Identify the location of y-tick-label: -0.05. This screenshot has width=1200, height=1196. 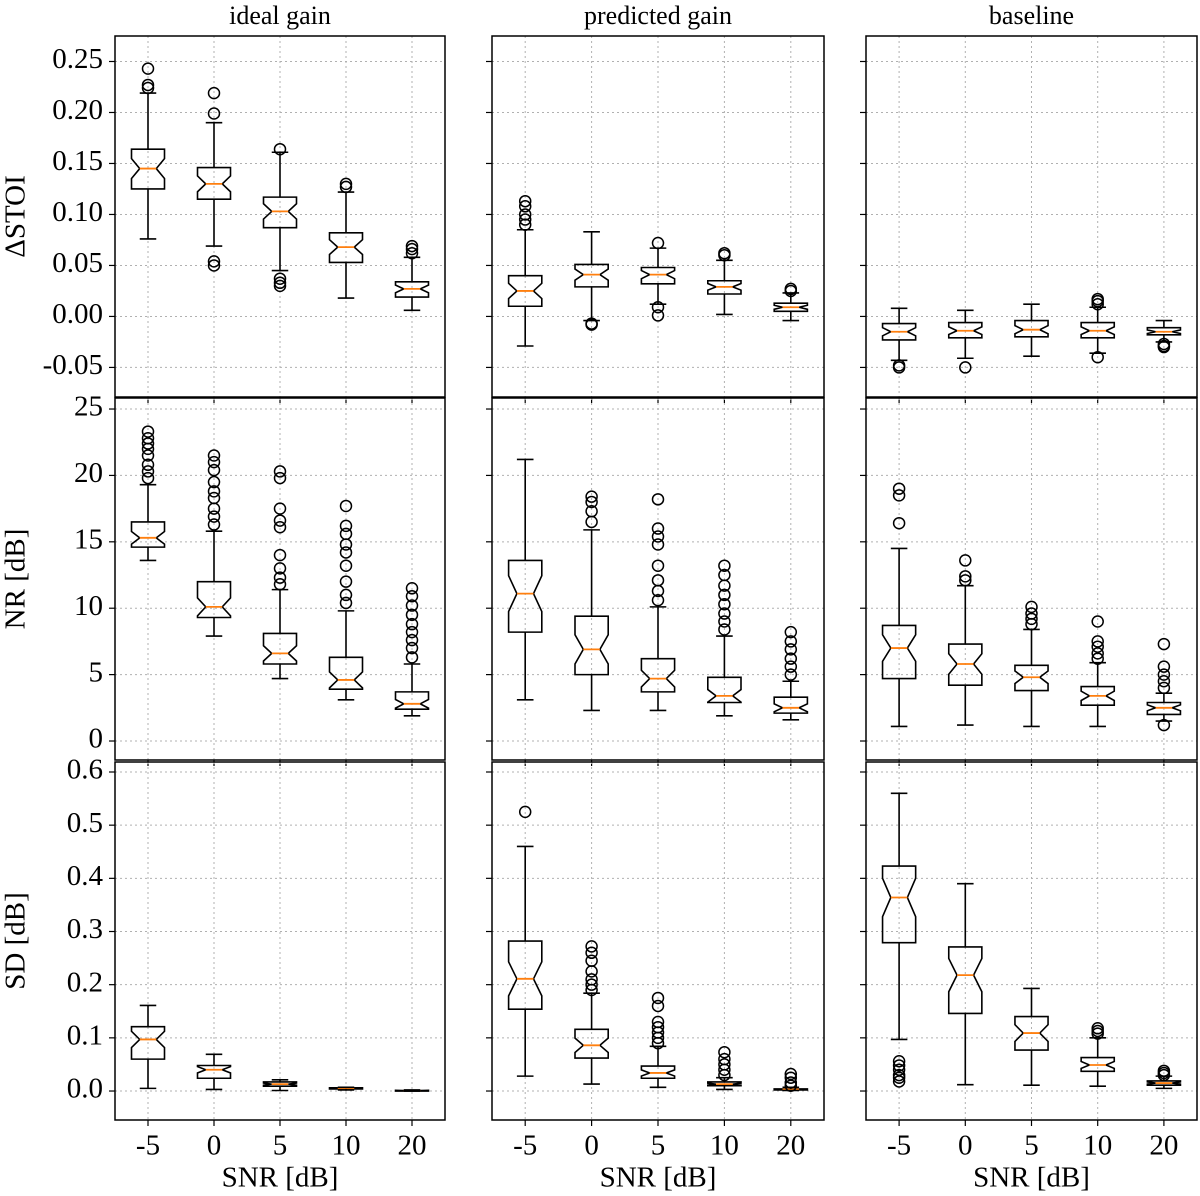
(73, 365).